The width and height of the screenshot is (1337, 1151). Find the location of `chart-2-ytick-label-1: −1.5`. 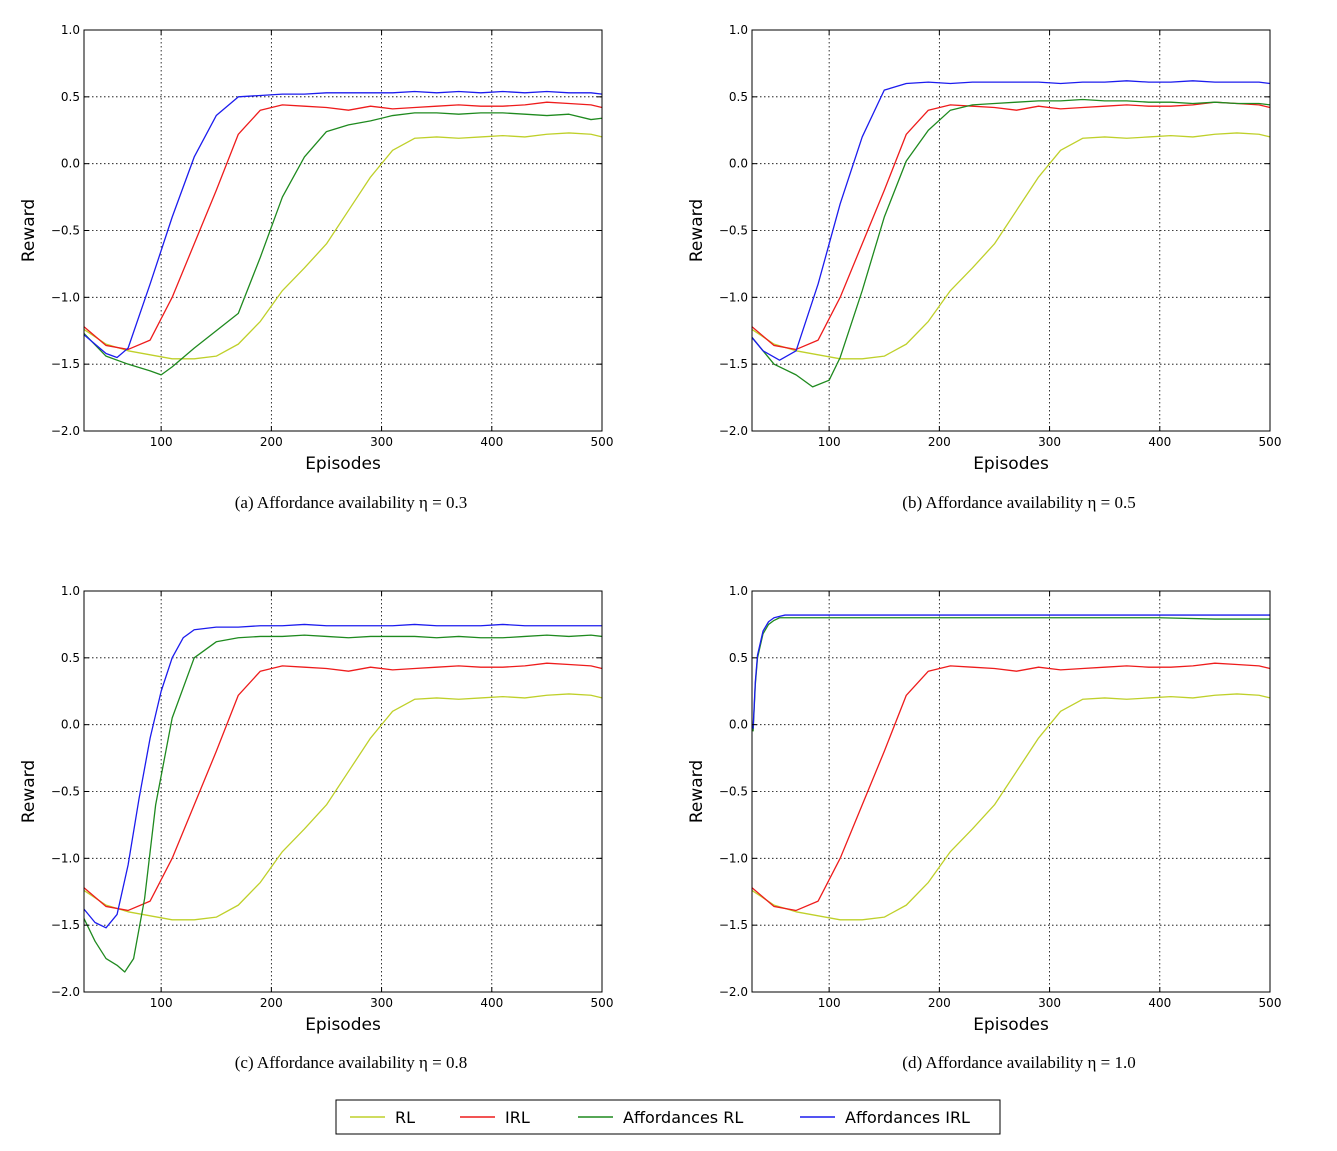

chart-2-ytick-label-1: −1.5 is located at coordinates (65, 925).